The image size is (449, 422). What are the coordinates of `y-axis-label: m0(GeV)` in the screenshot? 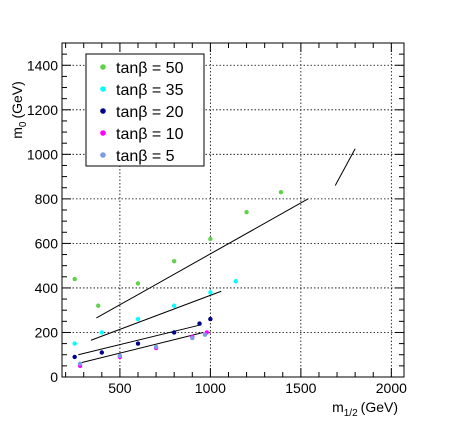 It's located at (19, 110).